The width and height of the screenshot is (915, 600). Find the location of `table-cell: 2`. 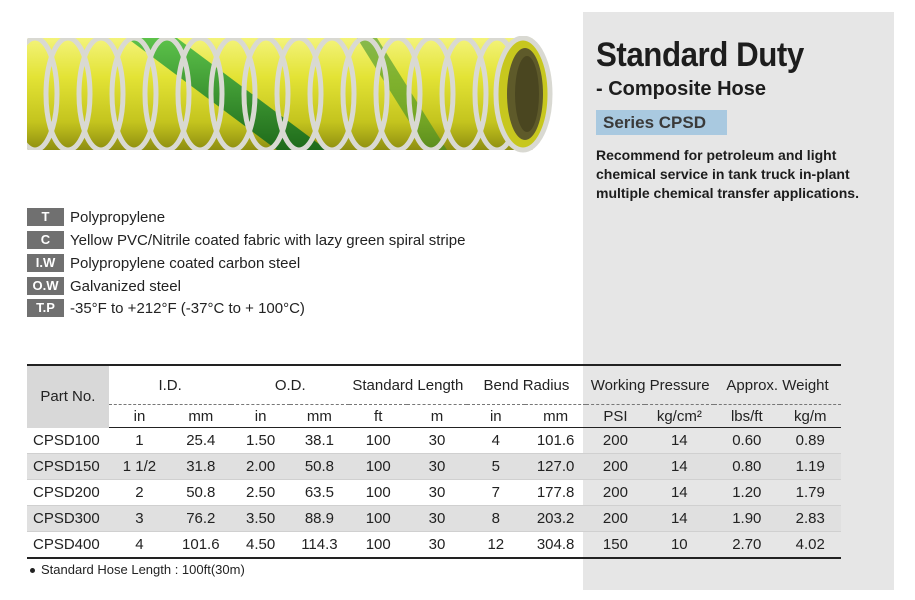

table-cell: 2 is located at coordinates (139, 492).